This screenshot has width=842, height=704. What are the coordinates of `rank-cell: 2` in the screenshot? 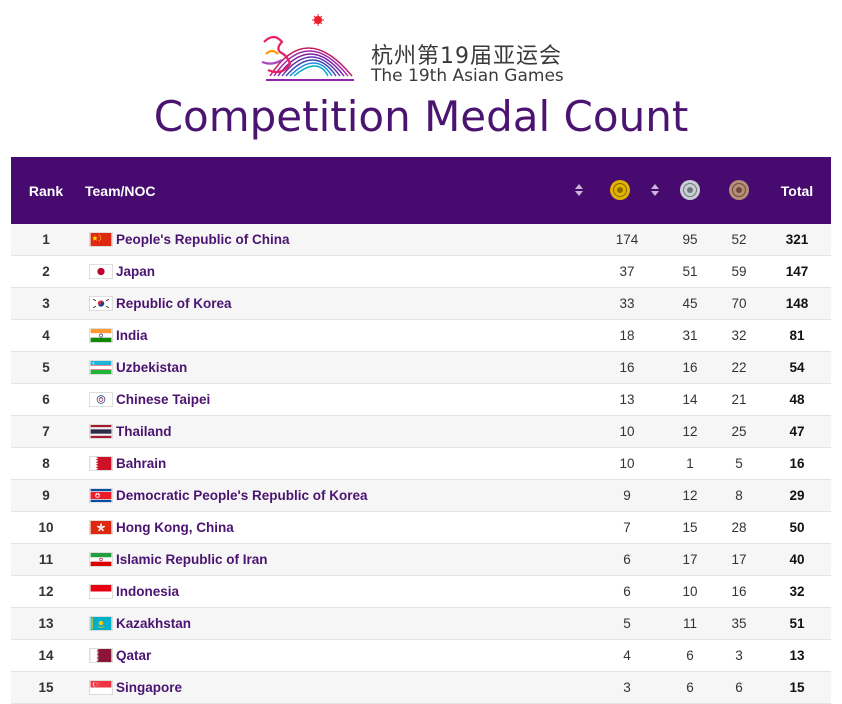 It's located at (46, 271).